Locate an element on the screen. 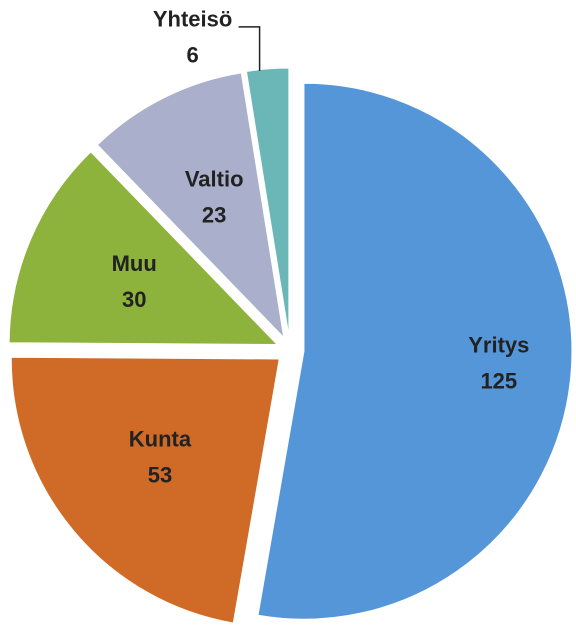 The image size is (576, 627). value-label: 6 is located at coordinates (192, 55).